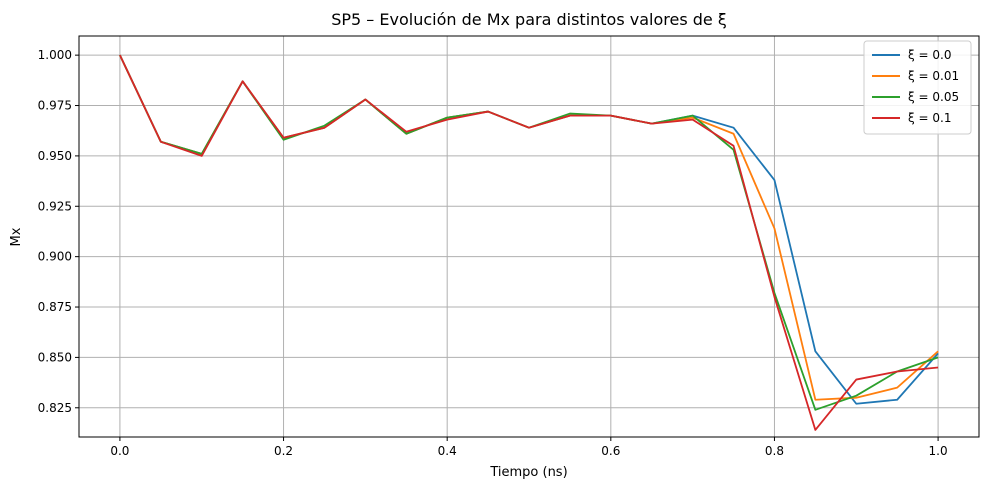 The width and height of the screenshot is (989, 490). Describe the element at coordinates (938, 451) in the screenshot. I see `x-tick-label: 1.0` at that location.